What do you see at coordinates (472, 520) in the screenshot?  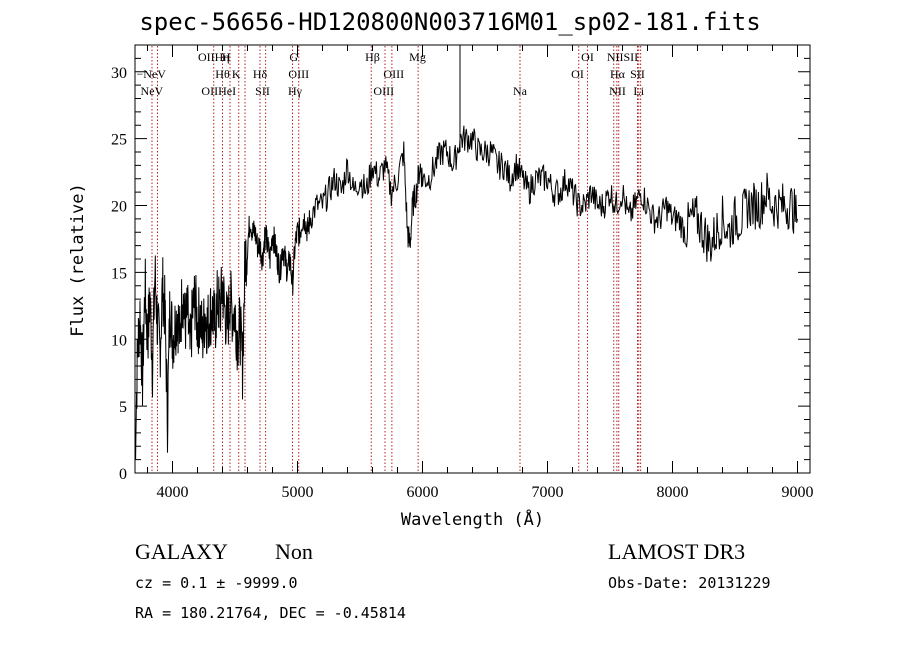 I see `x-axis-label: Wavelength (Å)` at bounding box center [472, 520].